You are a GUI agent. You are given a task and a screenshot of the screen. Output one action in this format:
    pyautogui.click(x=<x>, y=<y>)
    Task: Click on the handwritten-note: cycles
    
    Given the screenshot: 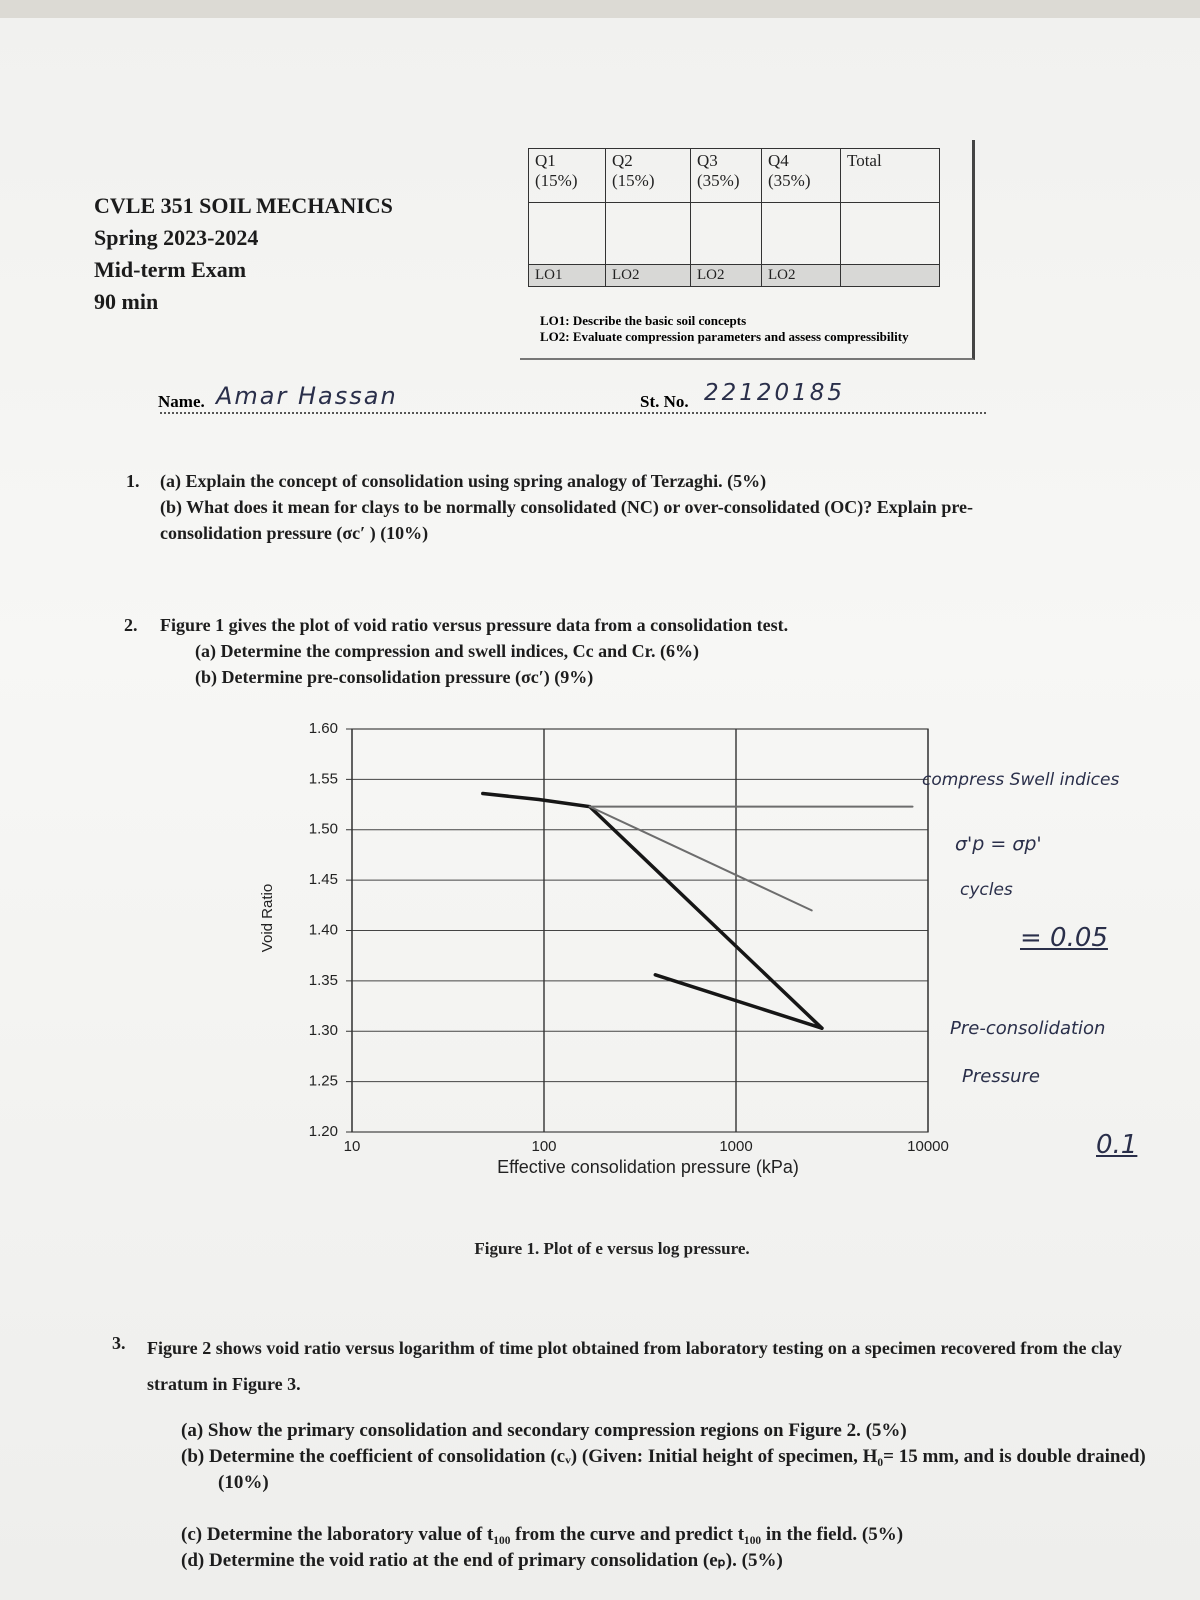 What is the action you would take?
    pyautogui.click(x=986, y=890)
    